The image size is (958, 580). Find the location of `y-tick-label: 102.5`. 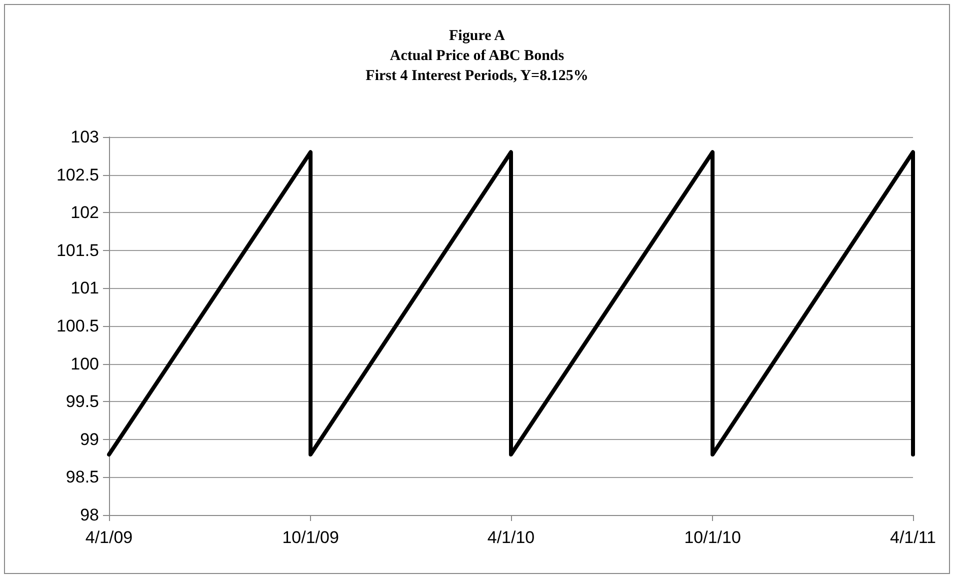

y-tick-label: 102.5 is located at coordinates (77, 174).